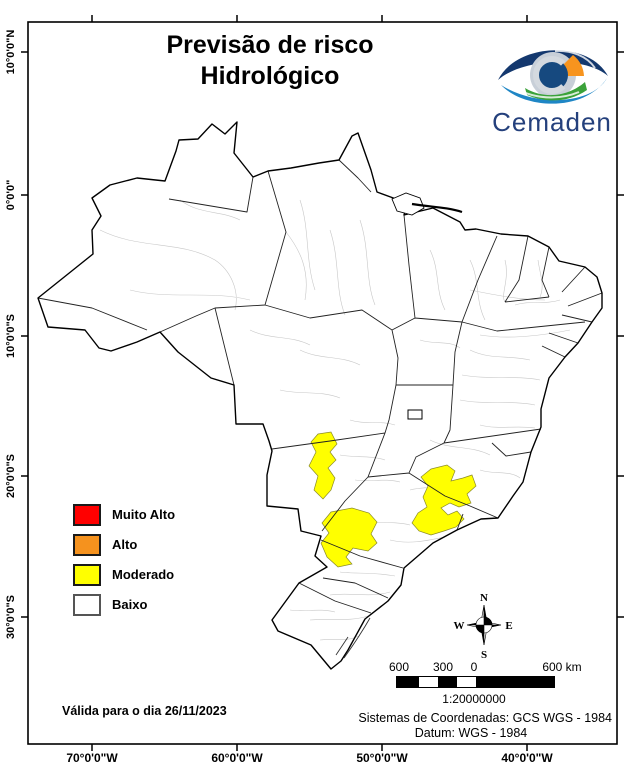 Image resolution: width=642 pixels, height=768 pixels. I want to click on logo-c-ring, so click(552, 75).